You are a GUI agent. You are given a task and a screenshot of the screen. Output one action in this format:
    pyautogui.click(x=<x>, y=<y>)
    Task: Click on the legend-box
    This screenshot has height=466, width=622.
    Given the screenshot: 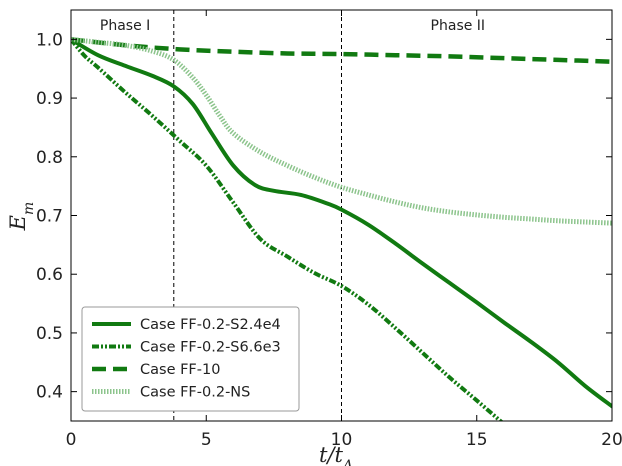 What is the action you would take?
    pyautogui.click(x=190, y=359)
    